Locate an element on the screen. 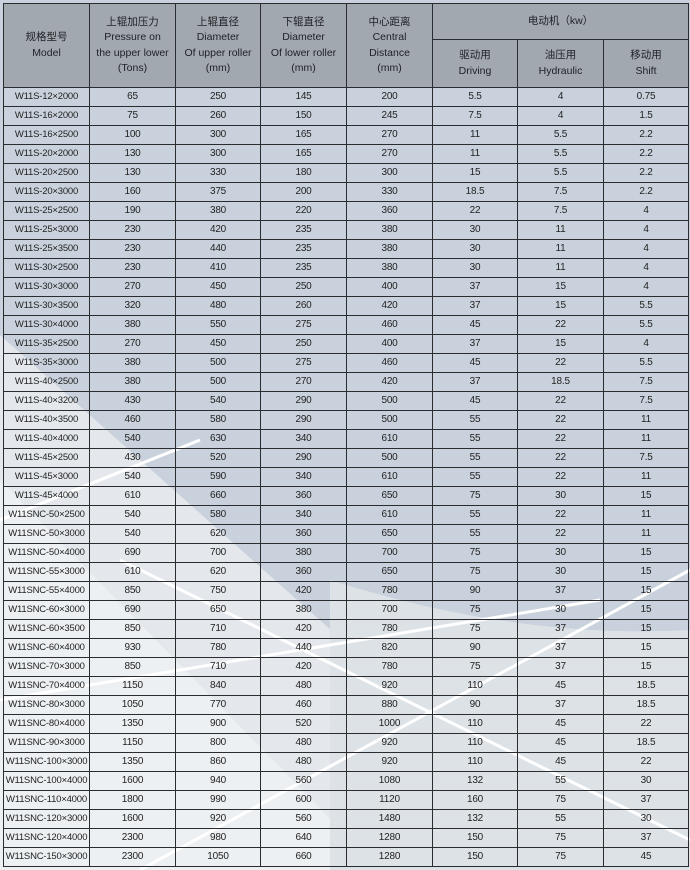 The width and height of the screenshot is (690, 870). cell-model: W11S-35×2500 is located at coordinates (46, 344).